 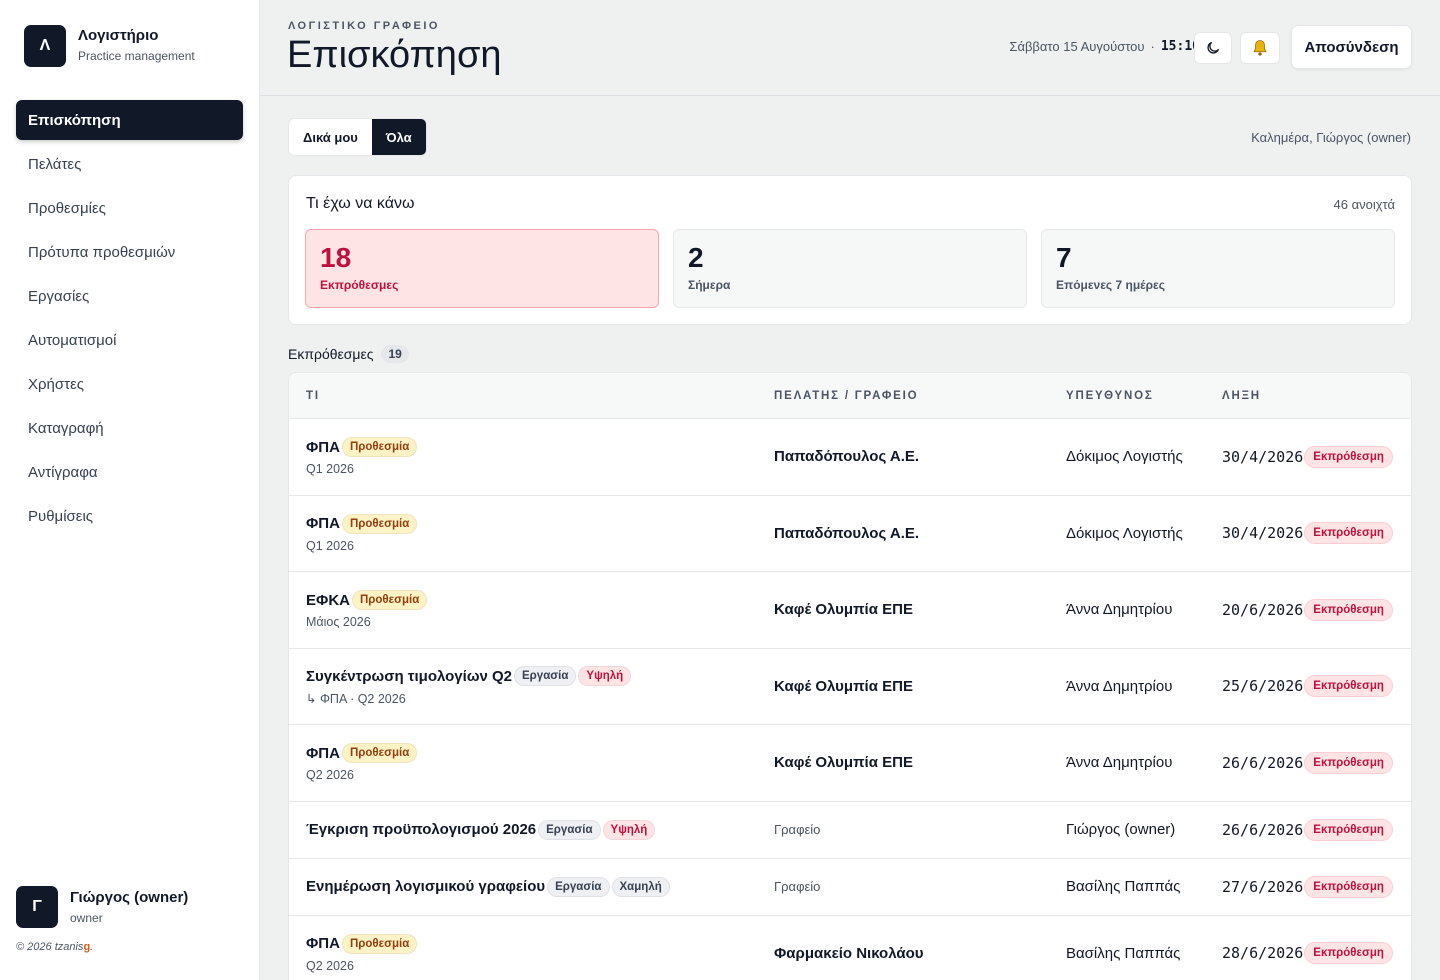 I want to click on scope-tabs: Δικά μου Όλα, so click(x=357, y=137).